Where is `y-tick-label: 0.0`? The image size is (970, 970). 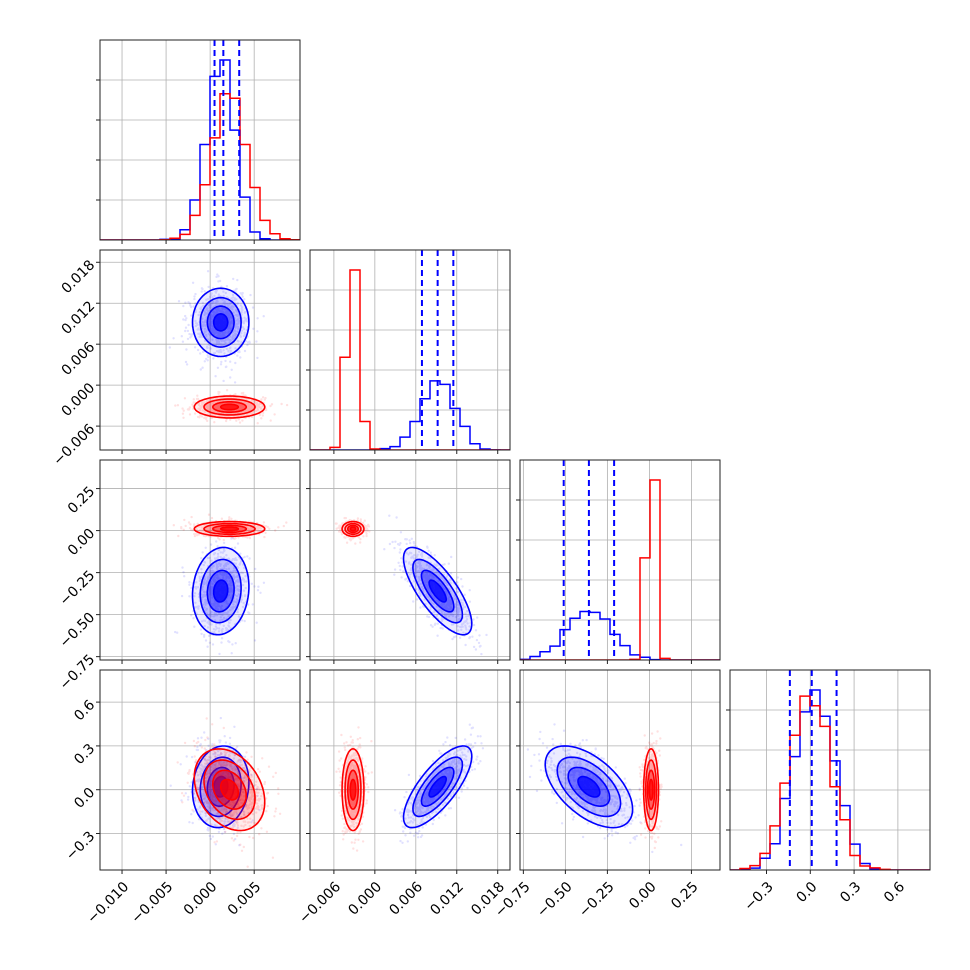 y-tick-label: 0.0 is located at coordinates (84, 798).